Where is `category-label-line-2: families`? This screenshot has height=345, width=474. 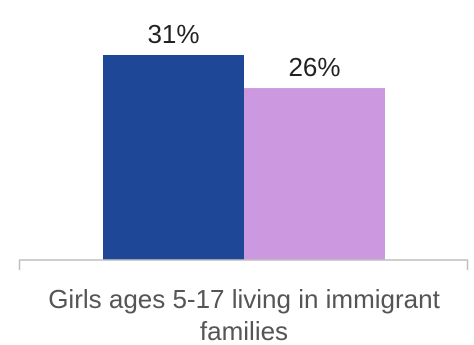 category-label-line-2: families is located at coordinates (244, 330).